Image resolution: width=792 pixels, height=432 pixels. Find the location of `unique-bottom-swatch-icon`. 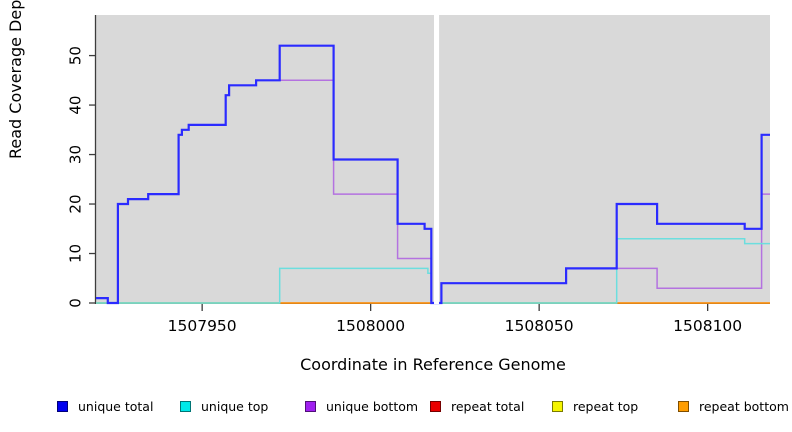

unique-bottom-swatch-icon is located at coordinates (310, 406).